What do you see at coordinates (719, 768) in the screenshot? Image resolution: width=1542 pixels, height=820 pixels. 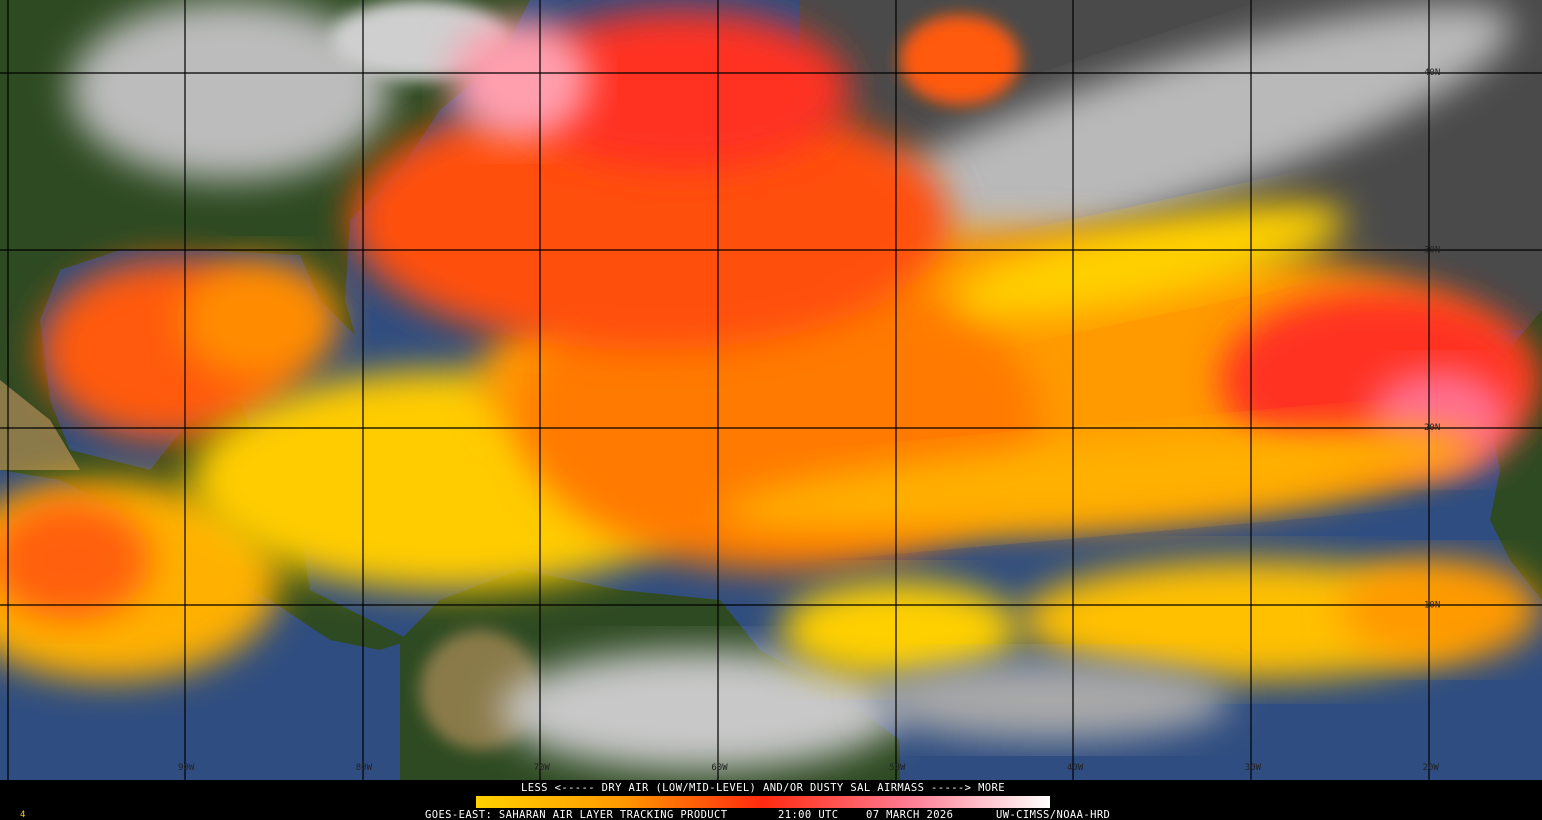 I see `longitude-label: 60W` at bounding box center [719, 768].